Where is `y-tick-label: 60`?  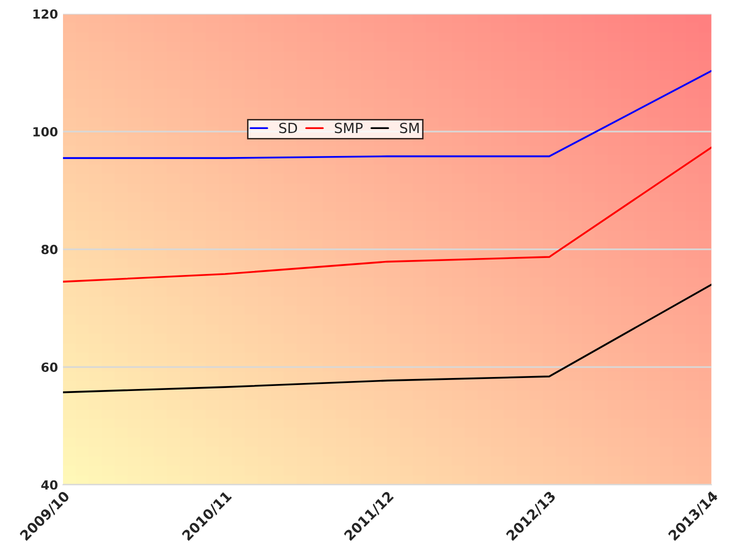
y-tick-label: 60 is located at coordinates (50, 367).